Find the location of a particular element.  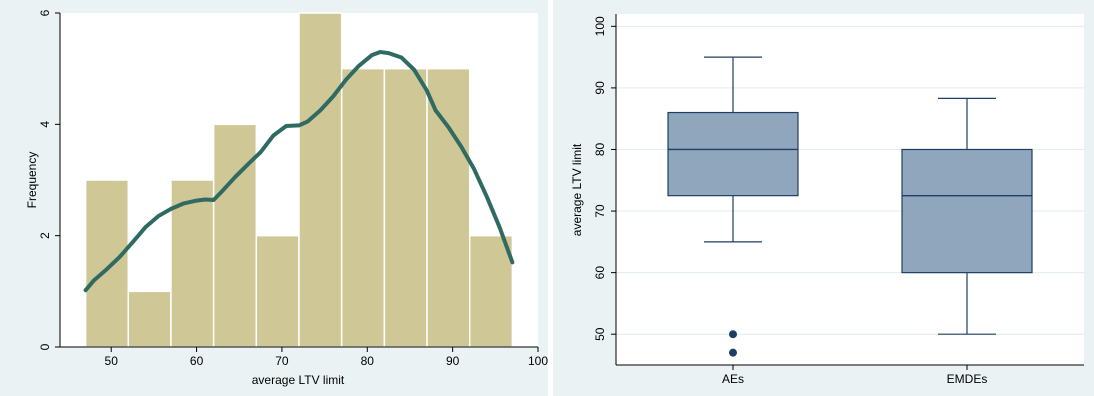

y-axis-ticks: 50 60 70 80 90 100 is located at coordinates (604, 178).